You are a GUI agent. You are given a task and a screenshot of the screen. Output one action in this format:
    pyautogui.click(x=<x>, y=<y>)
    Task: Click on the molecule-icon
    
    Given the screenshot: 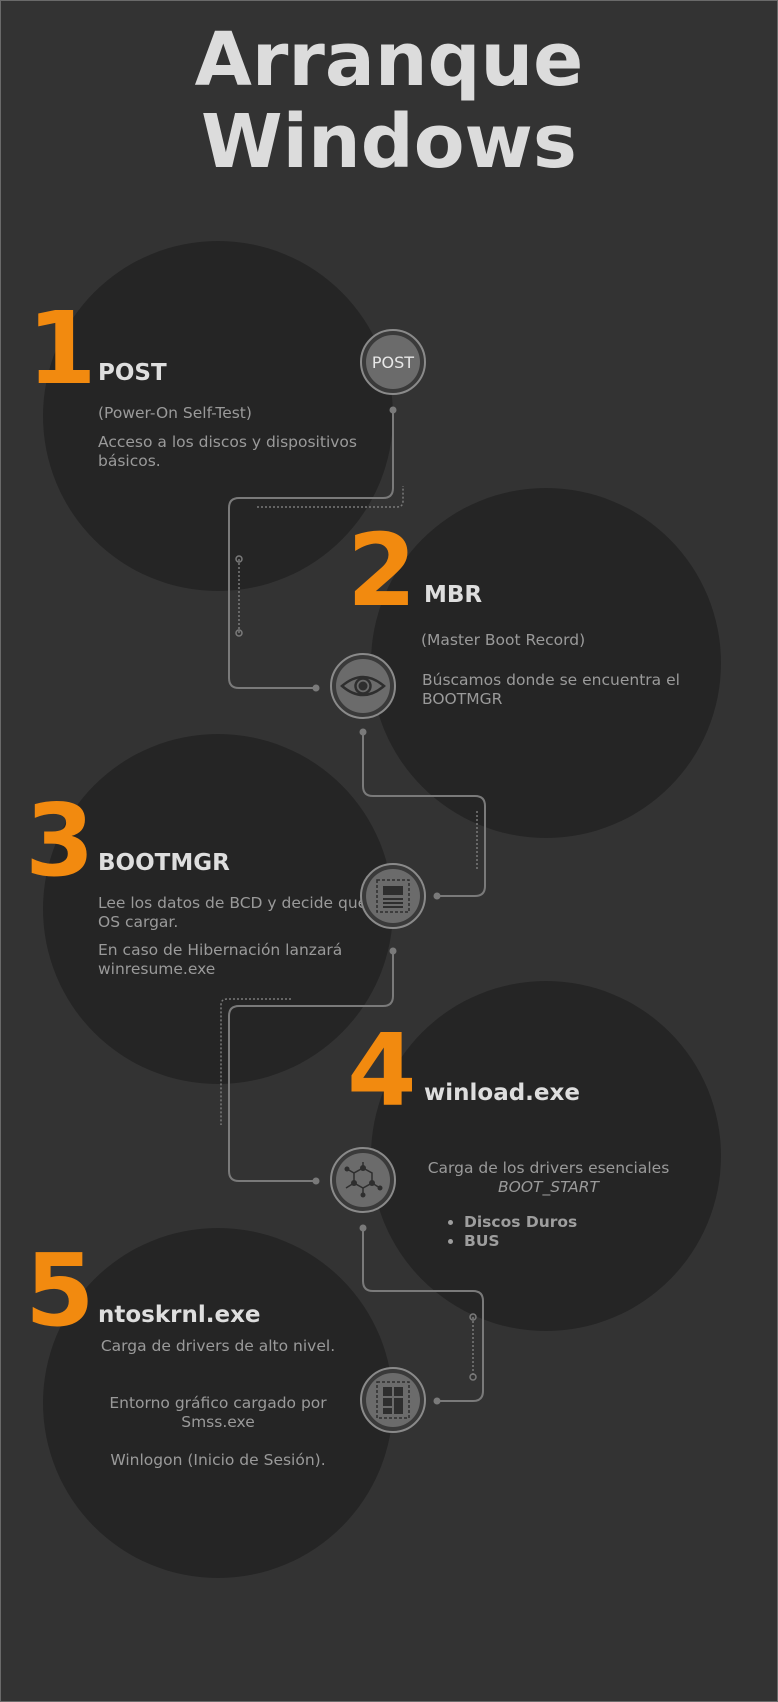 What is the action you would take?
    pyautogui.click(x=363, y=1180)
    